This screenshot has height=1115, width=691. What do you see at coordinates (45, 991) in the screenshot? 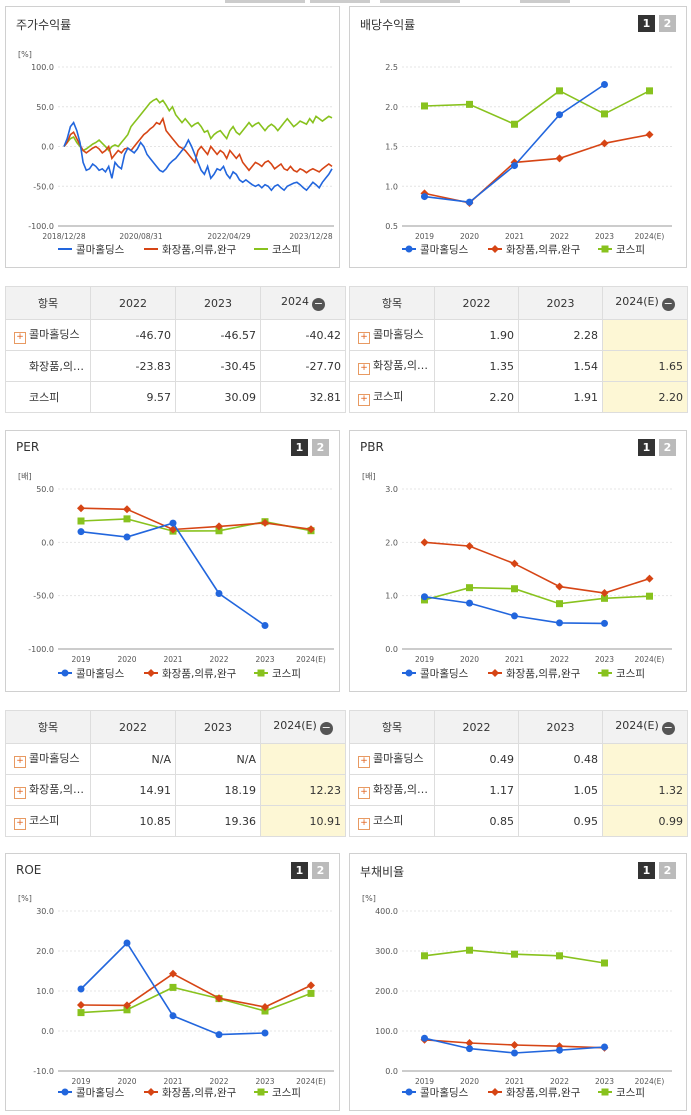
I see `y-tick-label: 10.0` at bounding box center [45, 991].